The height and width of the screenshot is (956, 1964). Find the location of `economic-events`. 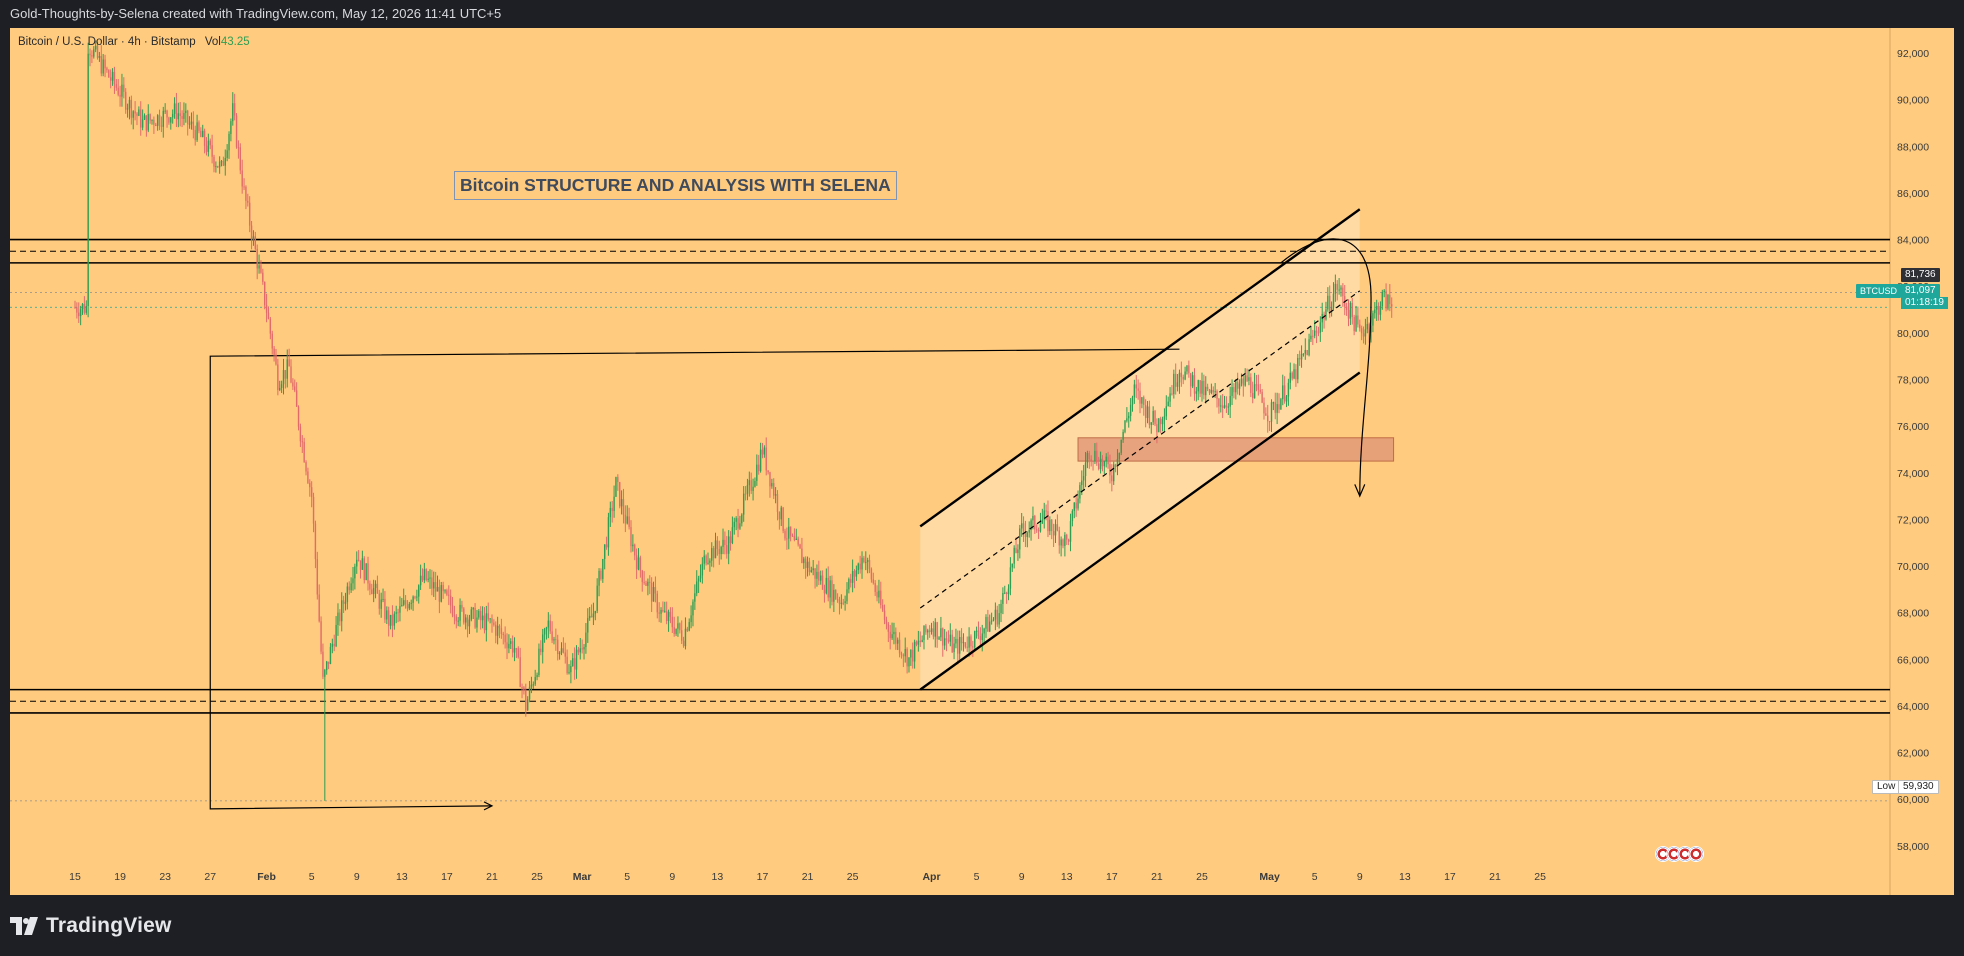

economic-events is located at coordinates (1679, 854).